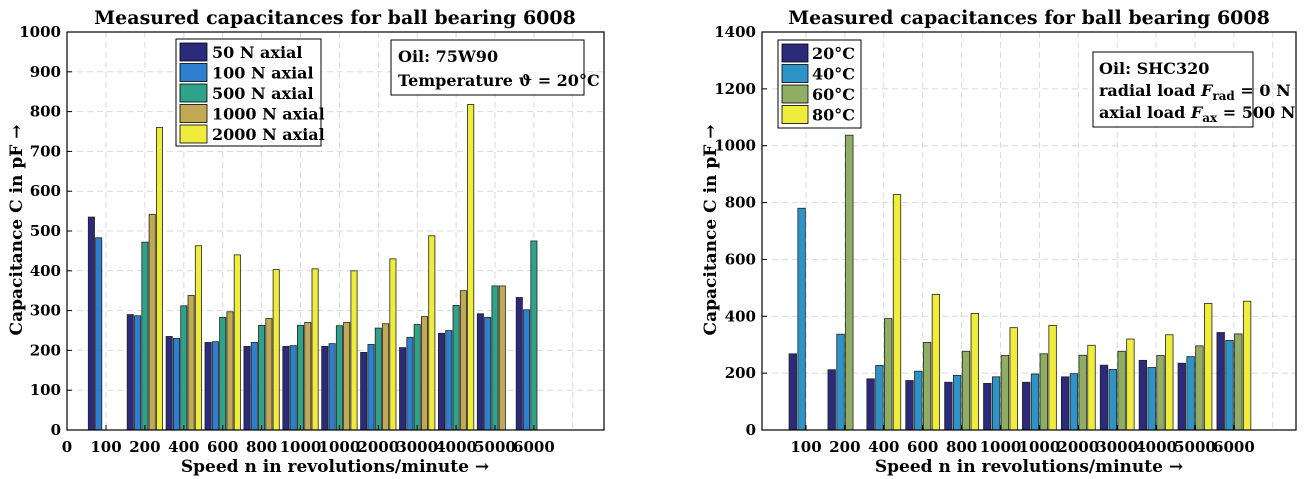 The height and width of the screenshot is (479, 1310). I want to click on legend-label: 50 N axial, so click(257, 52).